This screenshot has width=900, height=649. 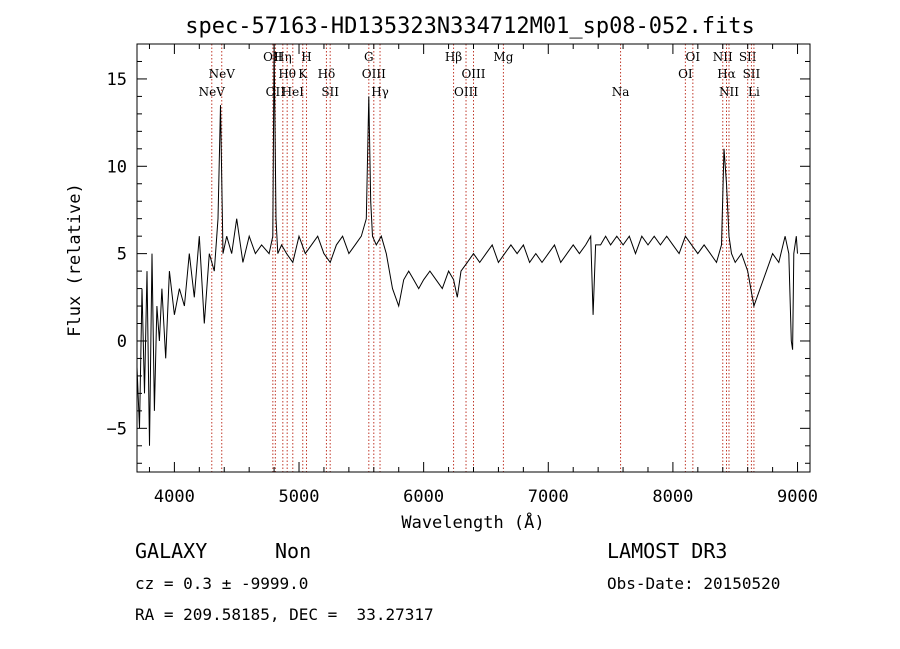 I want to click on survey-name: LAMOST DR3, so click(x=667, y=551).